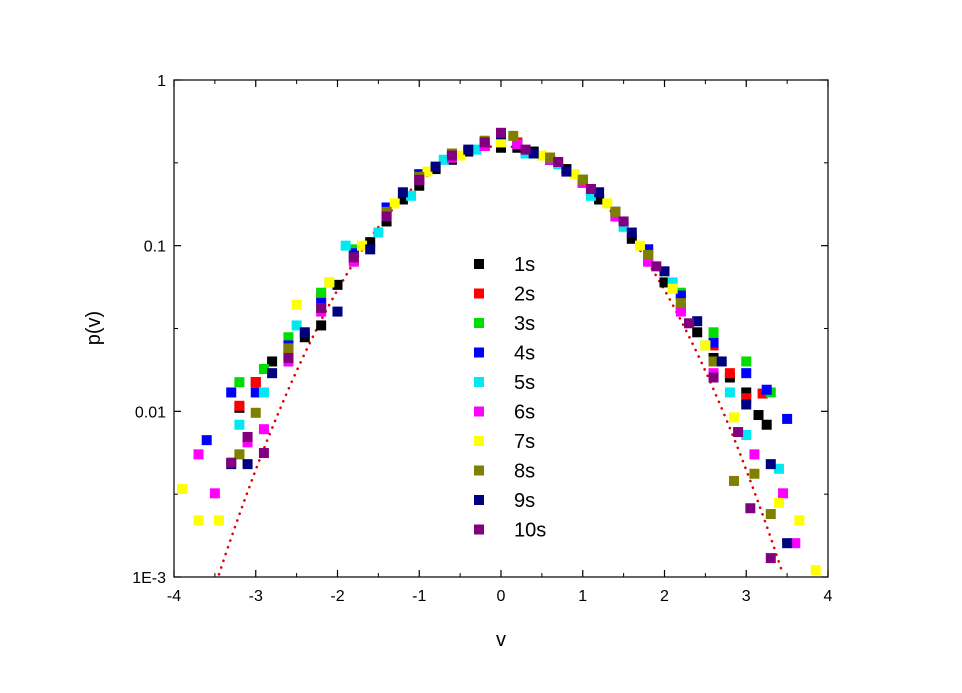  I want to click on legend: 1s 2s 3s 4s 5s 6s 7s 8s 9s 10s, so click(510, 398).